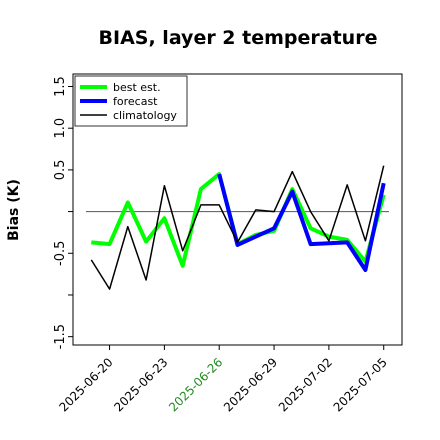  I want to click on series-line-best-est, so click(238, 220).